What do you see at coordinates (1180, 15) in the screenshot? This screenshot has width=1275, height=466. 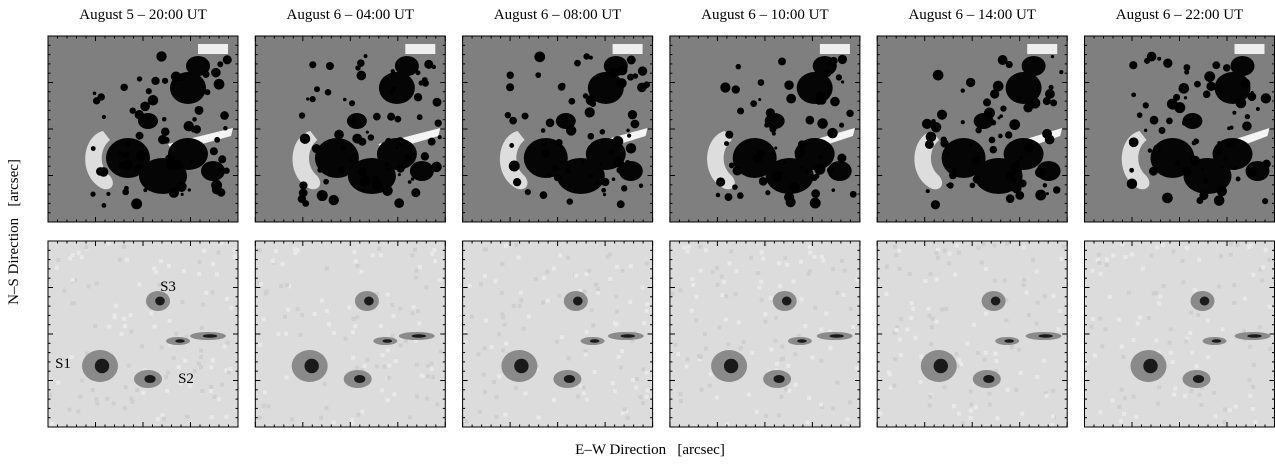 I see `column-title: August 6 – 22:00 UT` at bounding box center [1180, 15].